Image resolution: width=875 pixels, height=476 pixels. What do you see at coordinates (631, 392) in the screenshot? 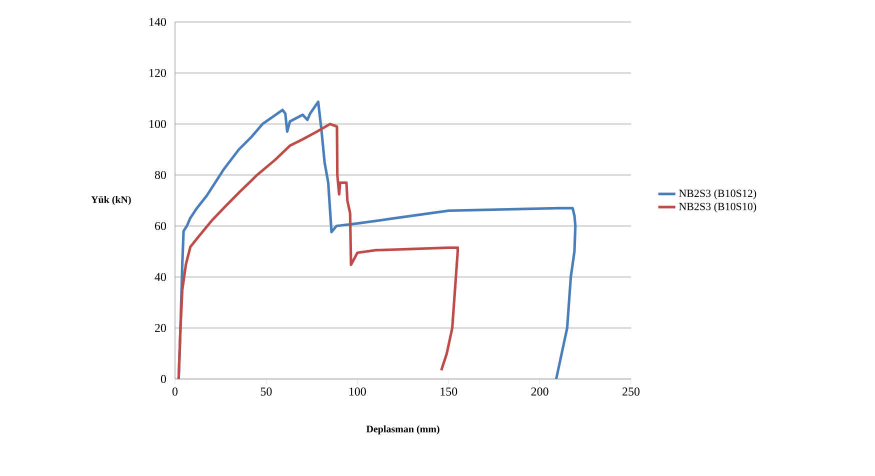
I see `x-tick-label: 250` at bounding box center [631, 392].